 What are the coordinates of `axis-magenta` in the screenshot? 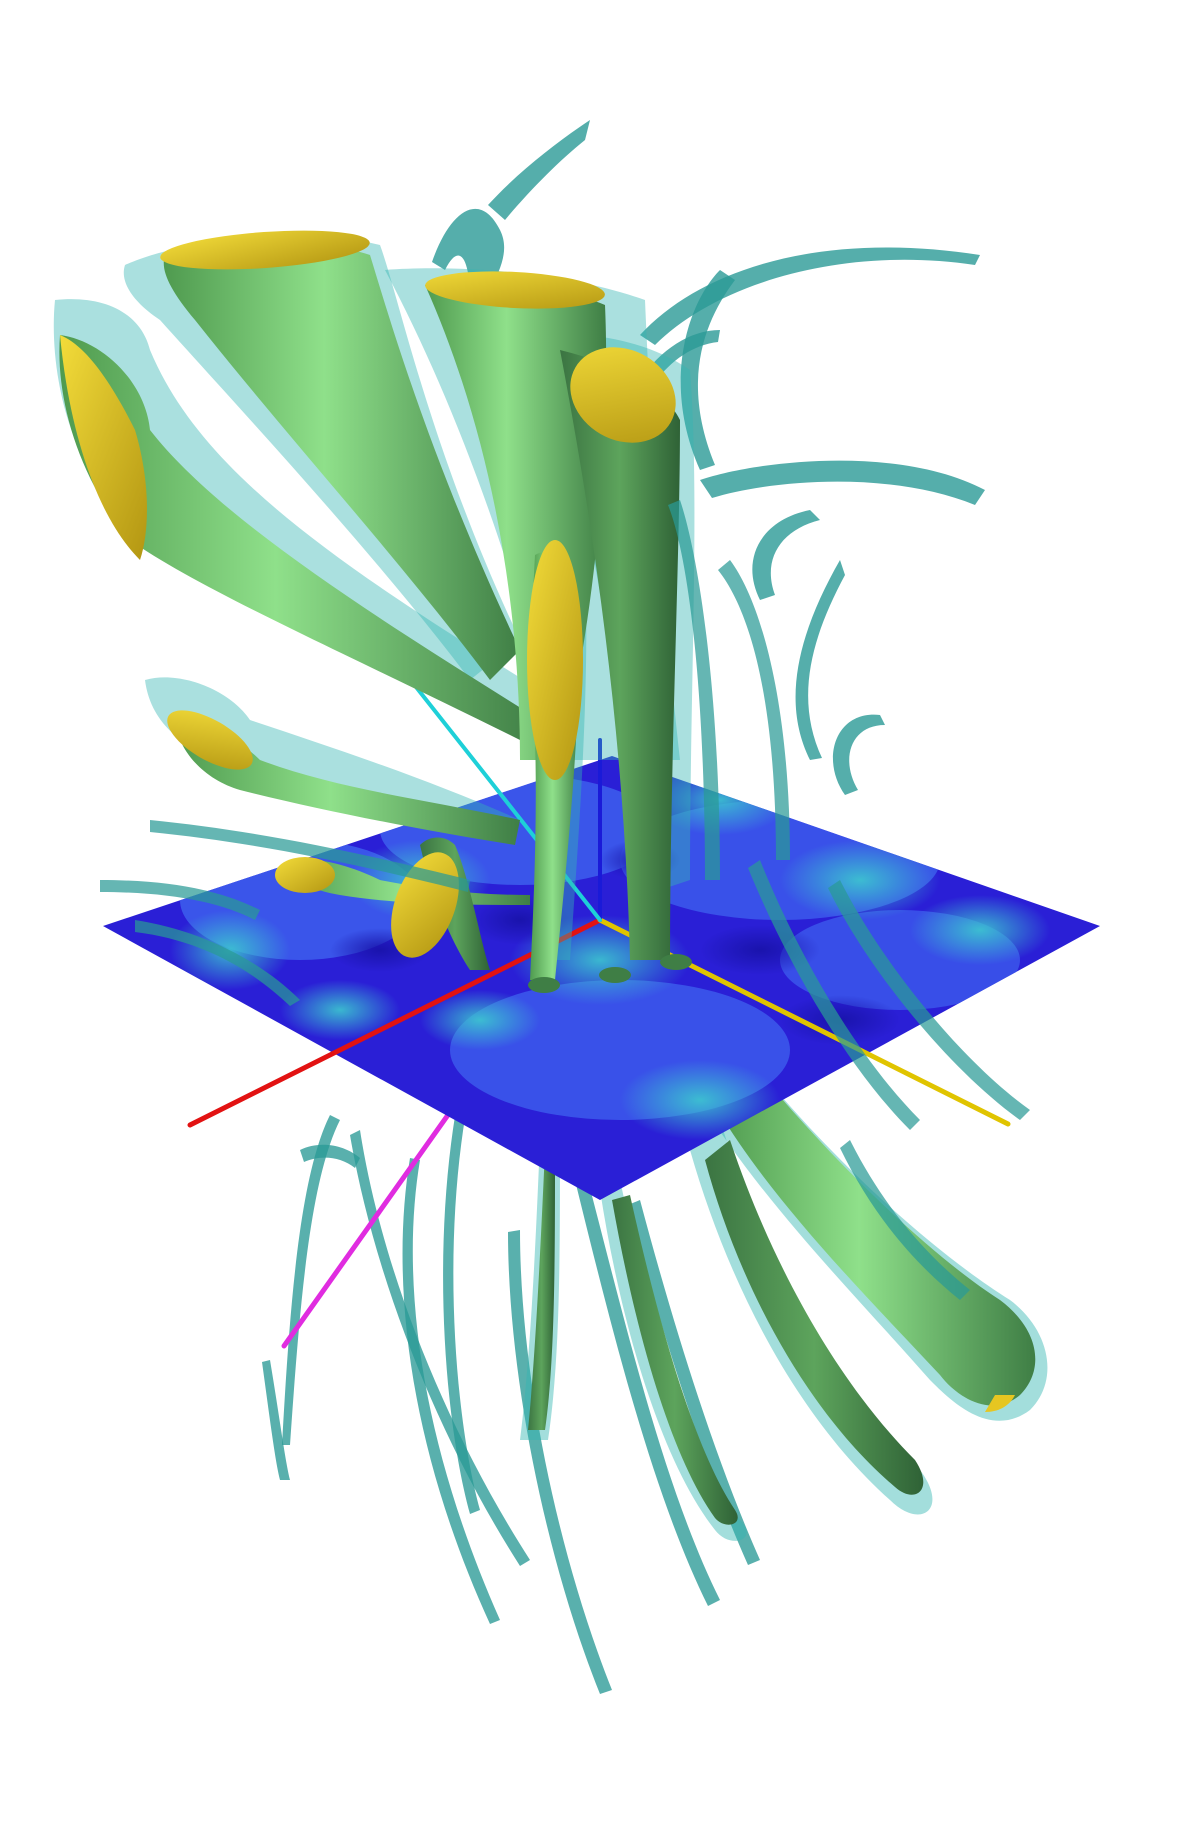 It's located at (372, 1222).